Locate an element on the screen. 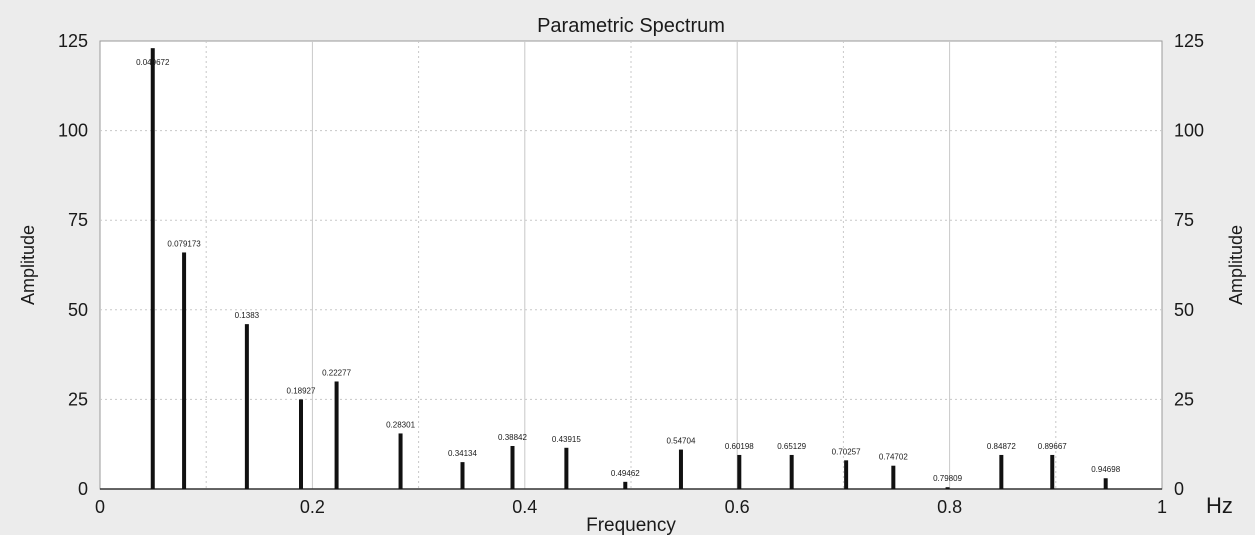 This screenshot has height=540, width=1255. data-label: 0.49462 is located at coordinates (625, 473).